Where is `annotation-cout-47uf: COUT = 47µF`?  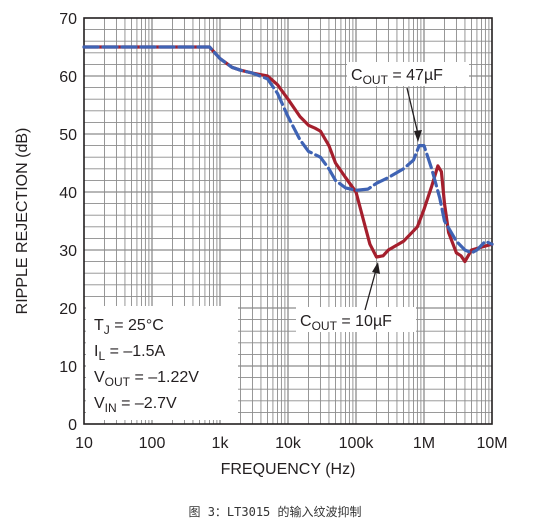 annotation-cout-47uf: COUT = 47µF is located at coordinates (397, 77).